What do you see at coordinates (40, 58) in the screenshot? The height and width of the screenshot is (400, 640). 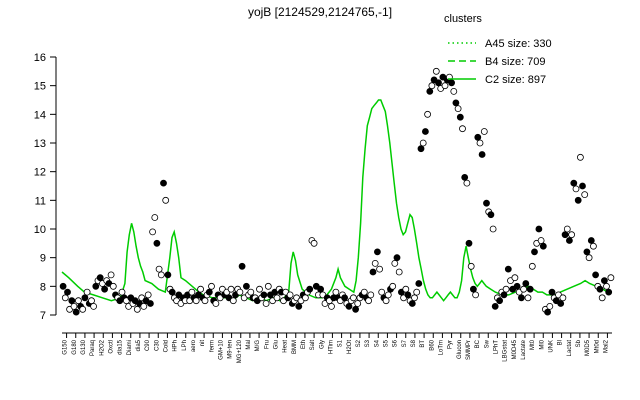 I see `y-tick-label: 16` at bounding box center [40, 58].